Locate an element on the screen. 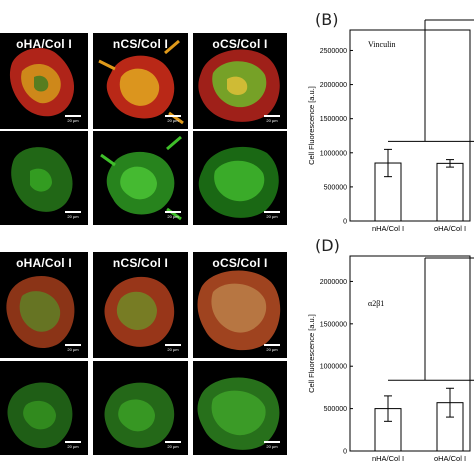  micrograph-bottom-merged-ncs: nCS/Col I 20 µm is located at coordinates (140, 305).